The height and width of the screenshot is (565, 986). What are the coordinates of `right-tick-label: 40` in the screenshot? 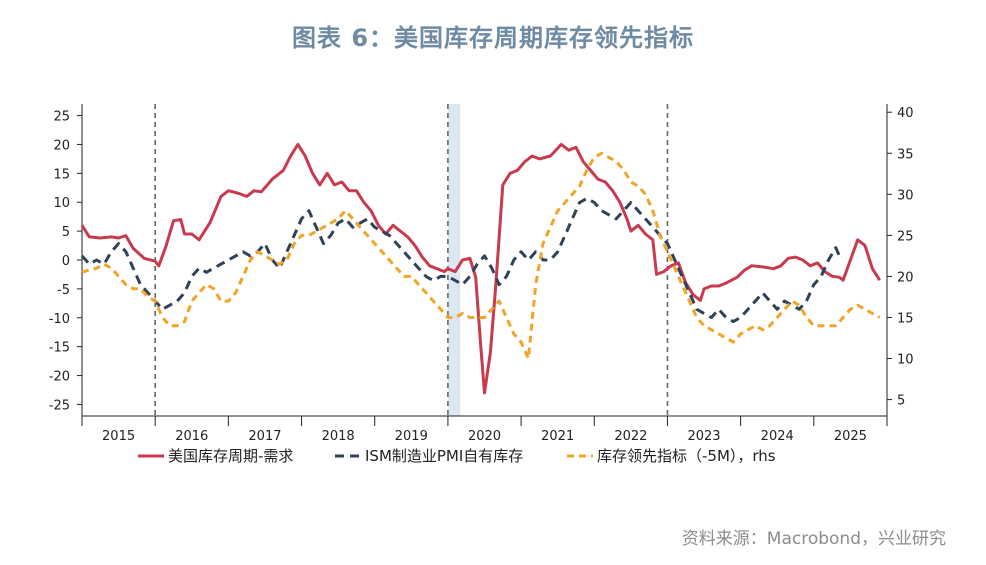 It's located at (905, 113).